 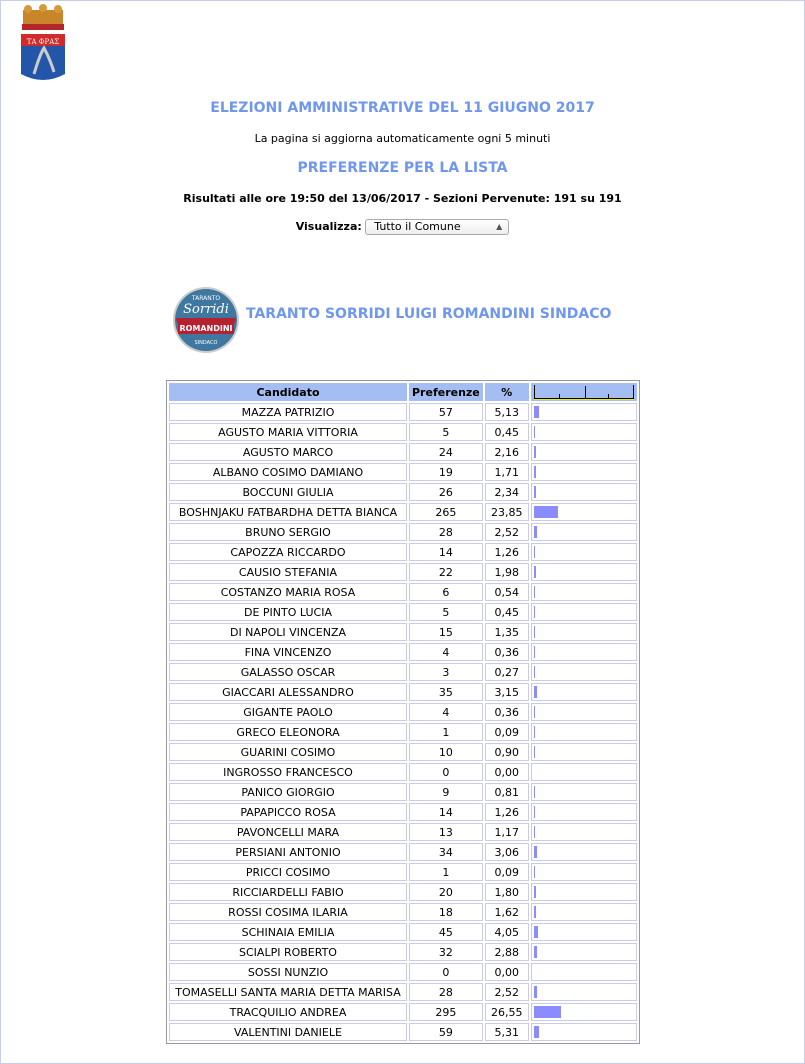 I want to click on percent-value: 4,05, so click(x=506, y=932).